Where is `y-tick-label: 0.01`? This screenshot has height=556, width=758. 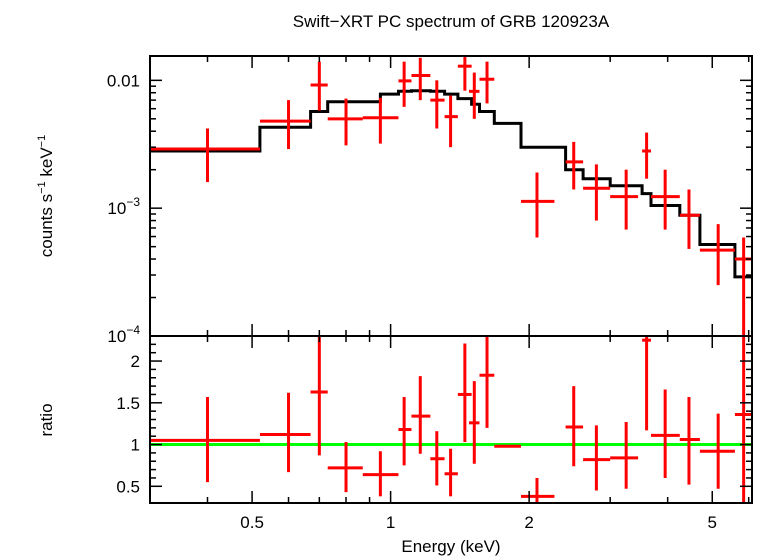
y-tick-label: 0.01 is located at coordinates (123, 80).